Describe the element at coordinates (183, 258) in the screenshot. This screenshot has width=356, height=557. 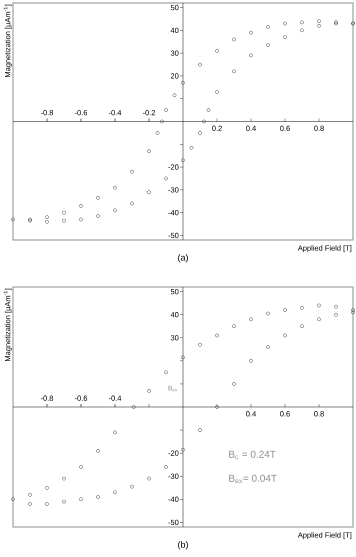
I see `text: (a)` at that location.